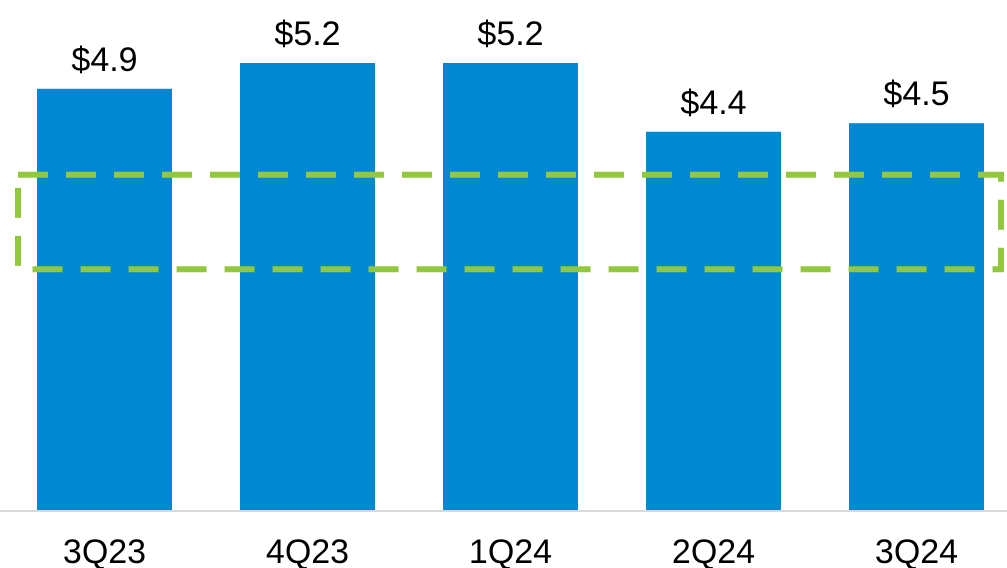 This screenshot has height=568, width=1007. Describe the element at coordinates (510, 34) in the screenshot. I see `value-label-1Q24: $5.2` at that location.